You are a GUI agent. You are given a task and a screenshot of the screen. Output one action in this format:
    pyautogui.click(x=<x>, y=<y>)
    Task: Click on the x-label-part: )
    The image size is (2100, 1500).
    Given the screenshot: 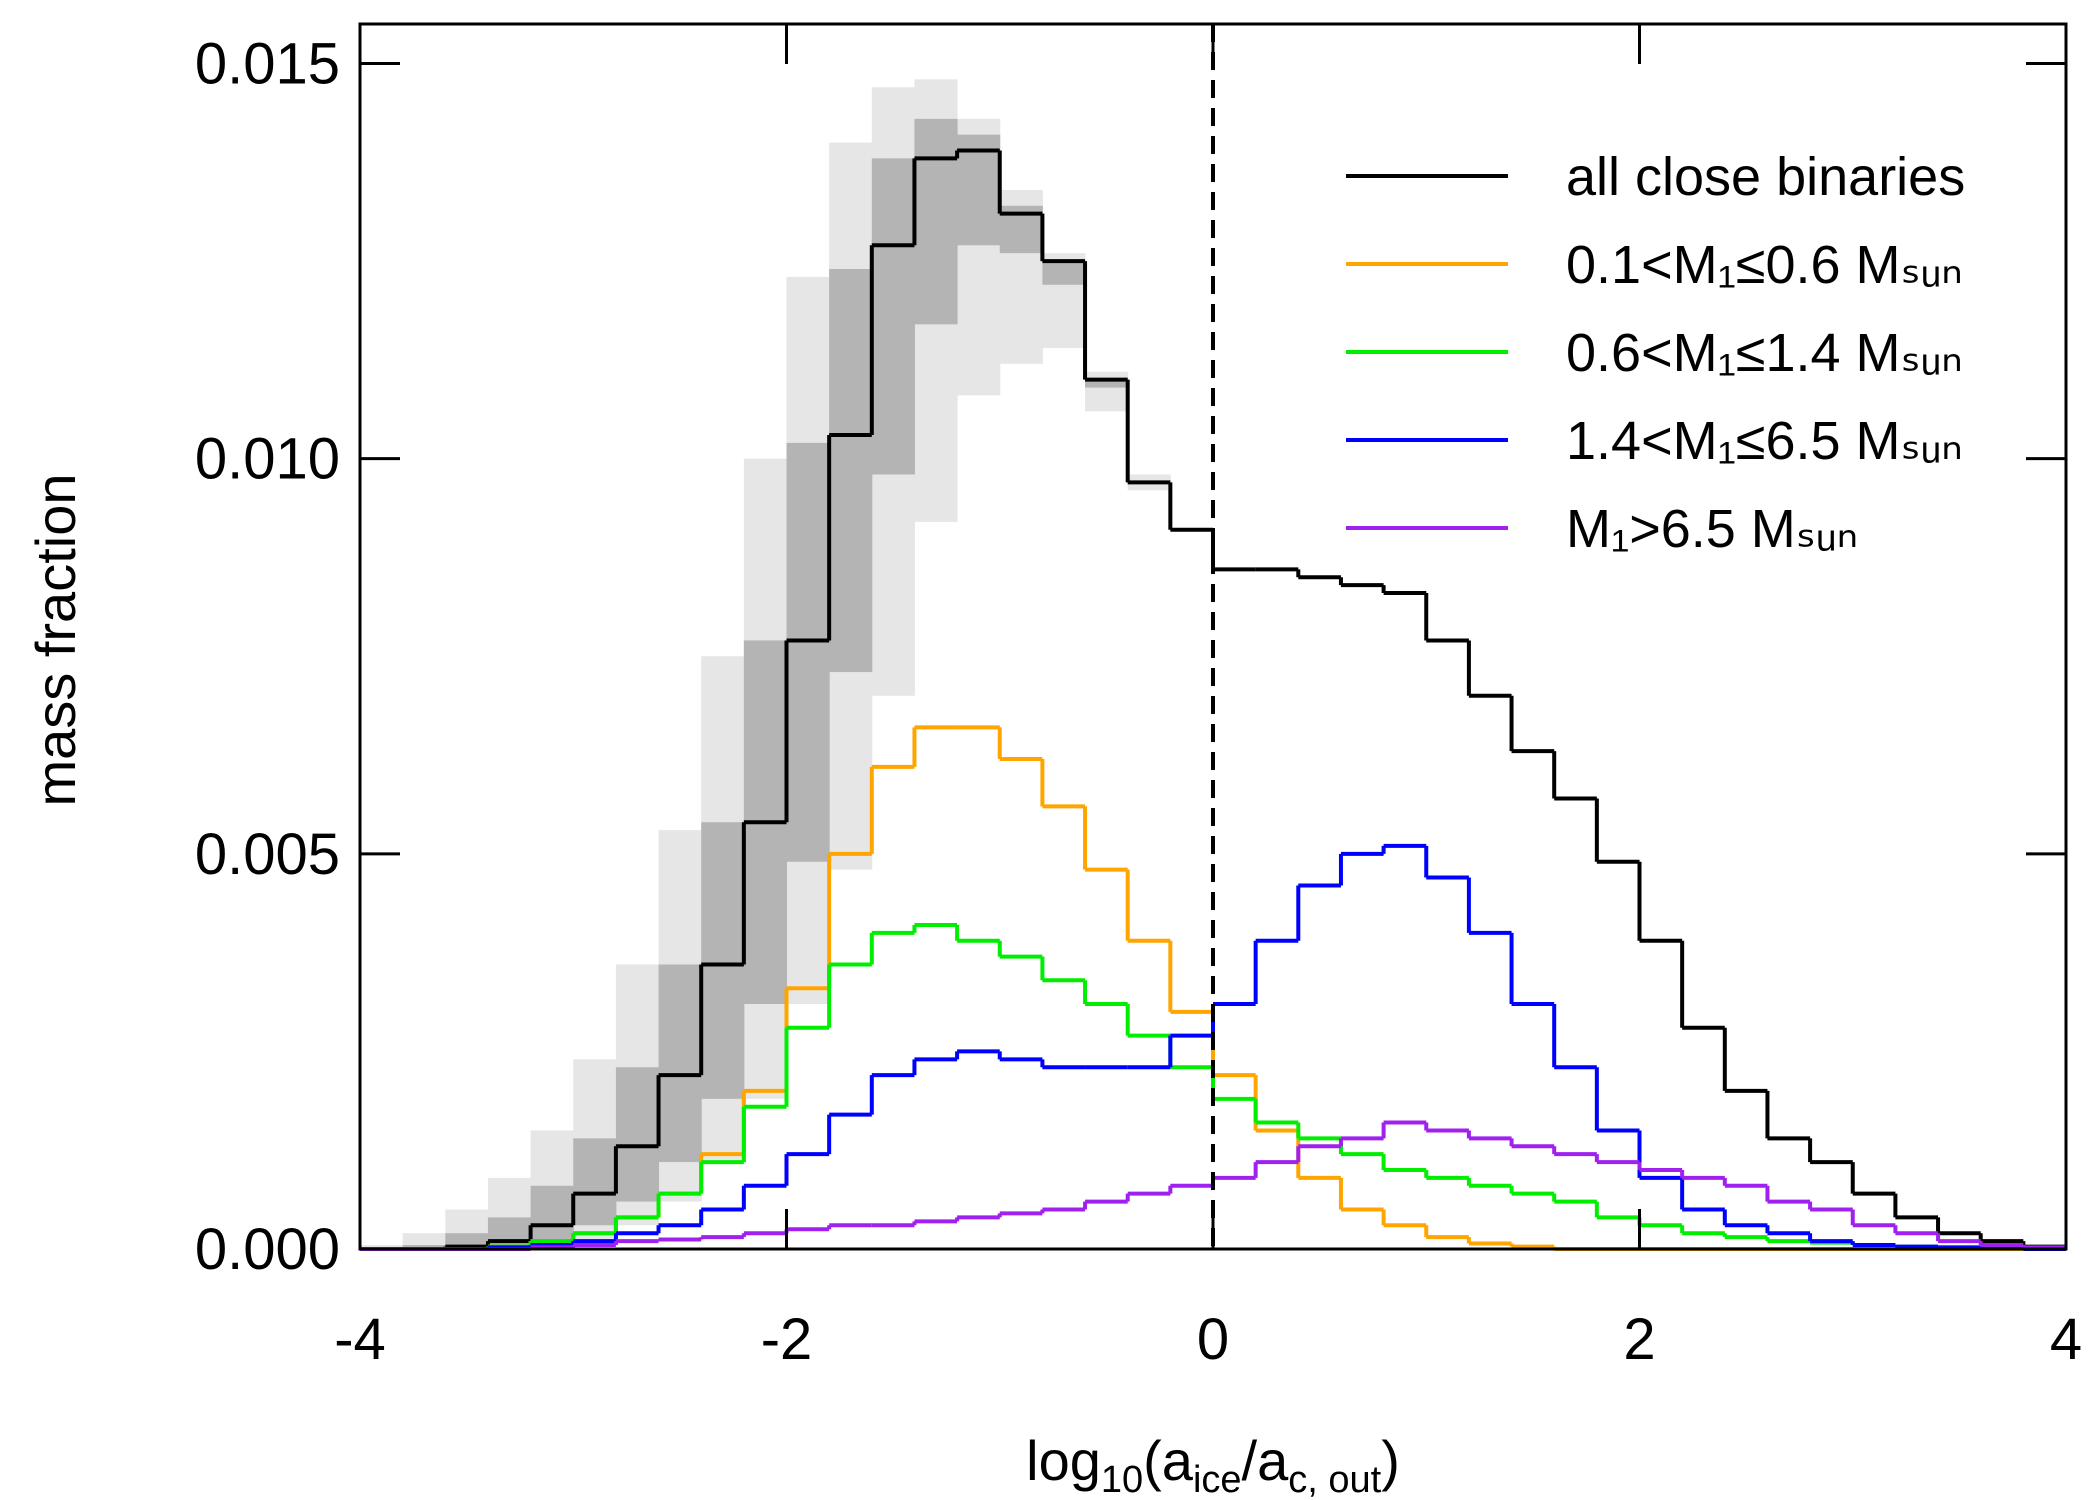 What is the action you would take?
    pyautogui.click(x=1390, y=1460)
    